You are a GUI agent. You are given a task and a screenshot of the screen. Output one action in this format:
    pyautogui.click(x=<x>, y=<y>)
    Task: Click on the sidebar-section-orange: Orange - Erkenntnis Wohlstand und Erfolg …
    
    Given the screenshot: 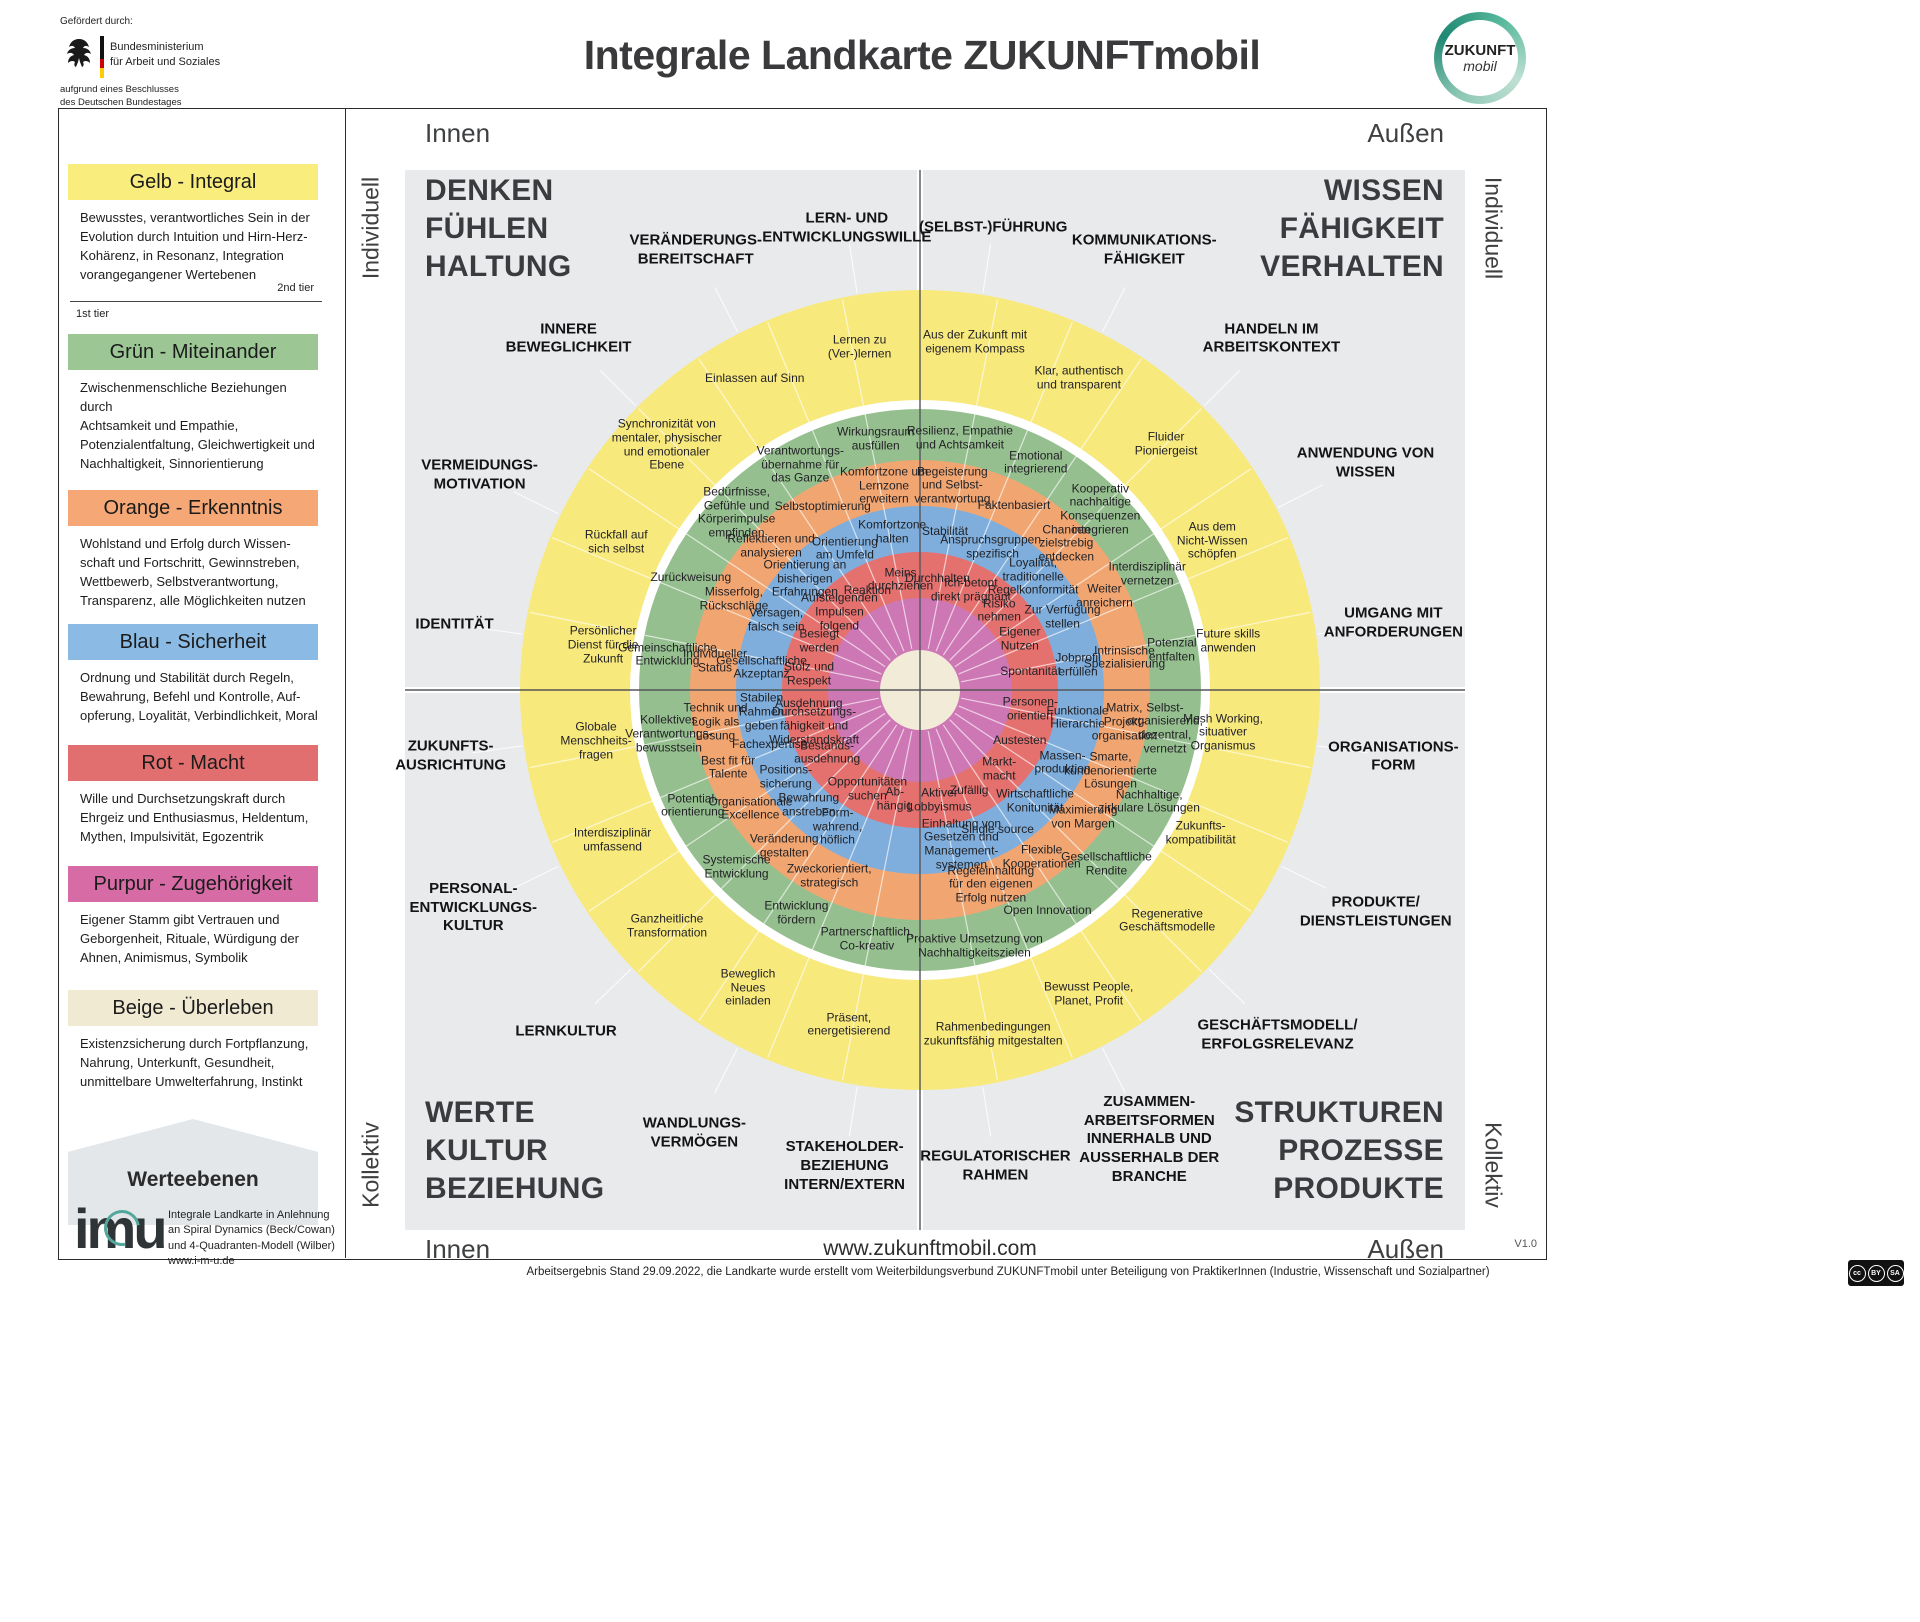 What is the action you would take?
    pyautogui.click(x=193, y=550)
    